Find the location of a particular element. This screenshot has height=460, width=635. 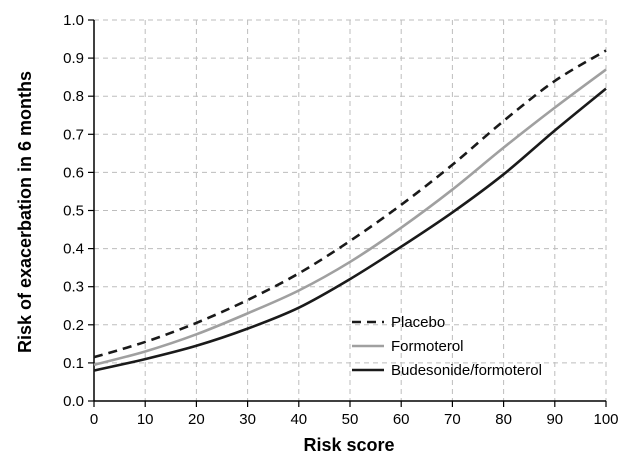

y-tick-label: 0.0 is located at coordinates (73, 401).